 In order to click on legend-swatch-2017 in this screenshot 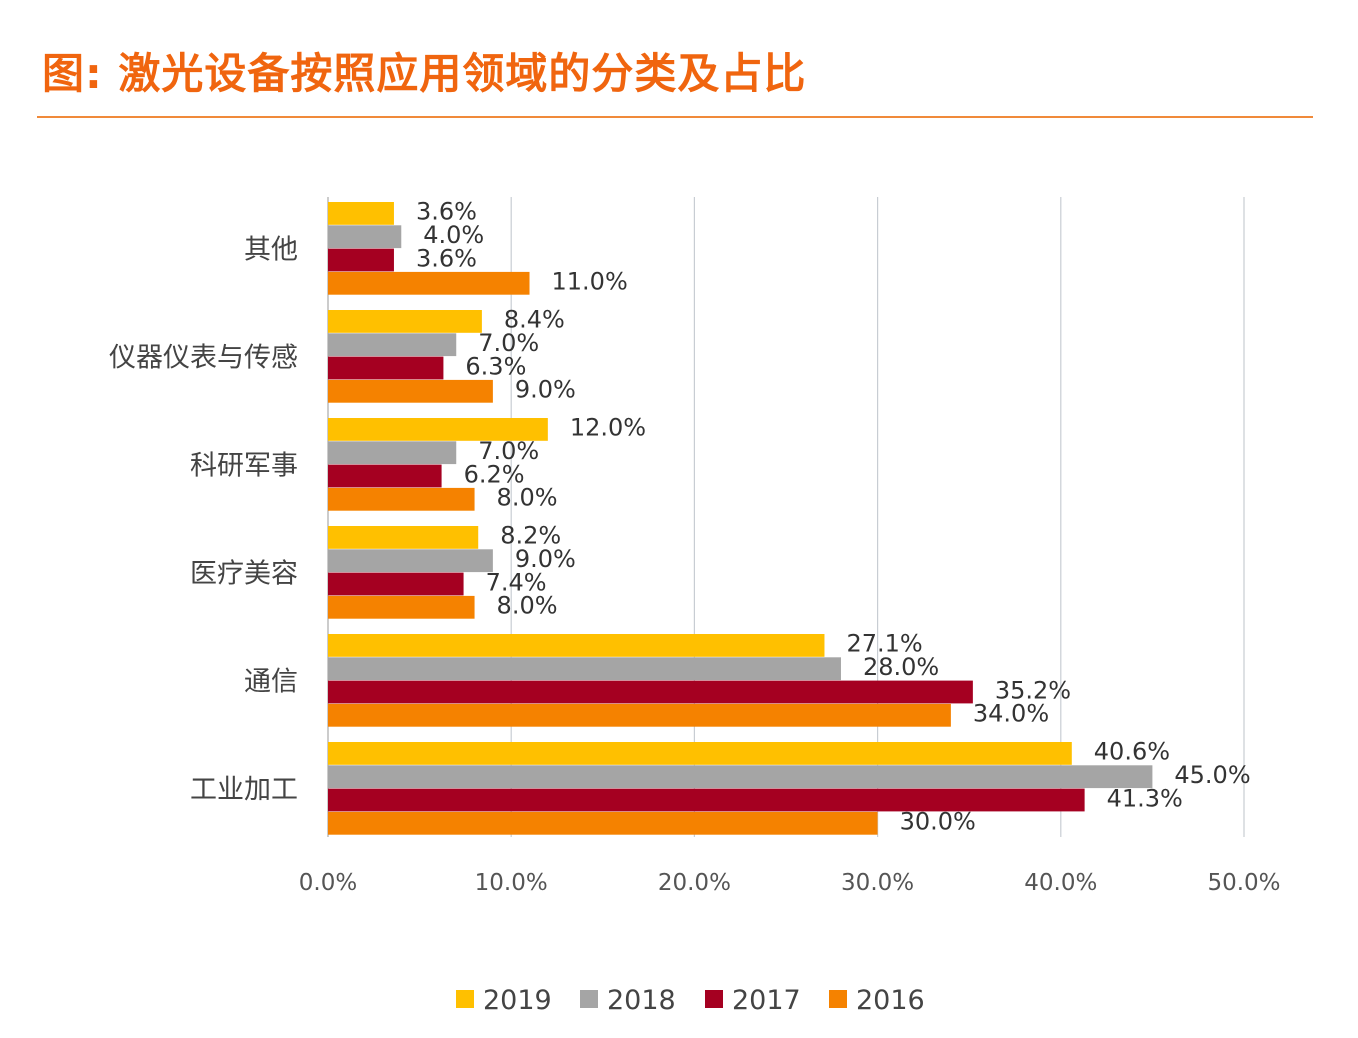, I will do `click(714, 999)`.